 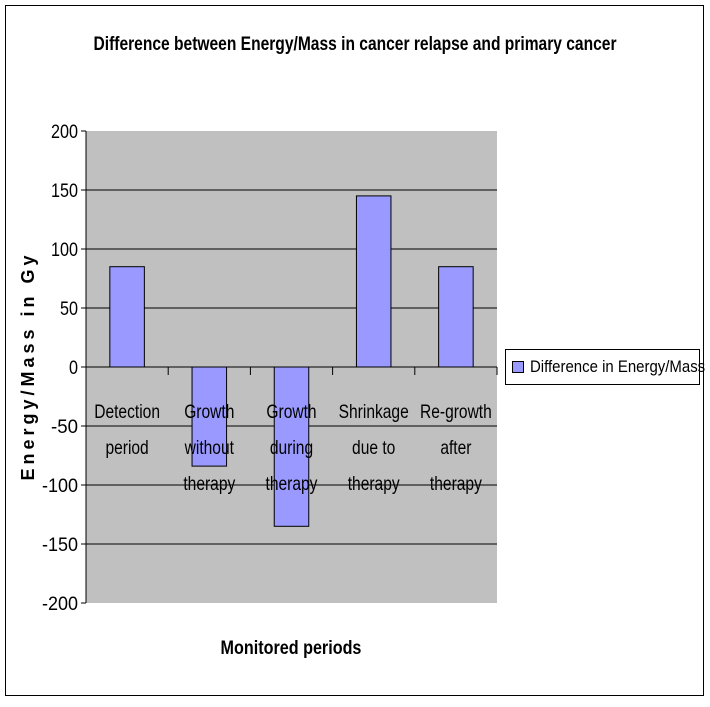 I want to click on y-tick-label: -100, so click(x=60, y=486).